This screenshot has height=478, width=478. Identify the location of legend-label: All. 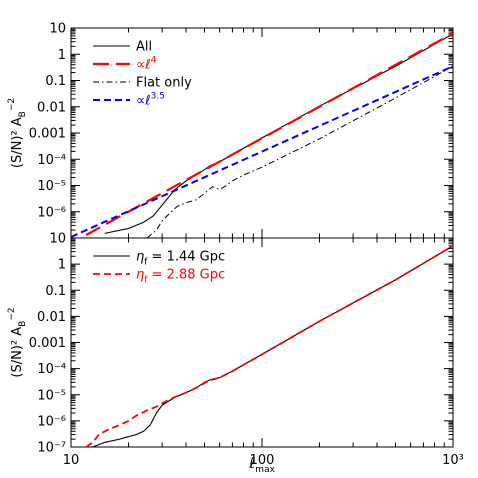
(144, 47).